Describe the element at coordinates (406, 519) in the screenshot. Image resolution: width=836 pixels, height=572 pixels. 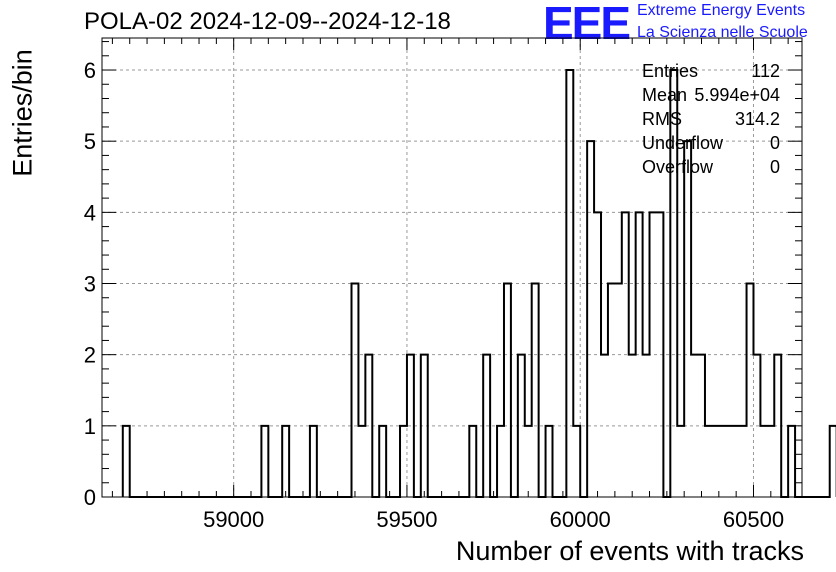
I see `x-tick-label: 59500` at that location.